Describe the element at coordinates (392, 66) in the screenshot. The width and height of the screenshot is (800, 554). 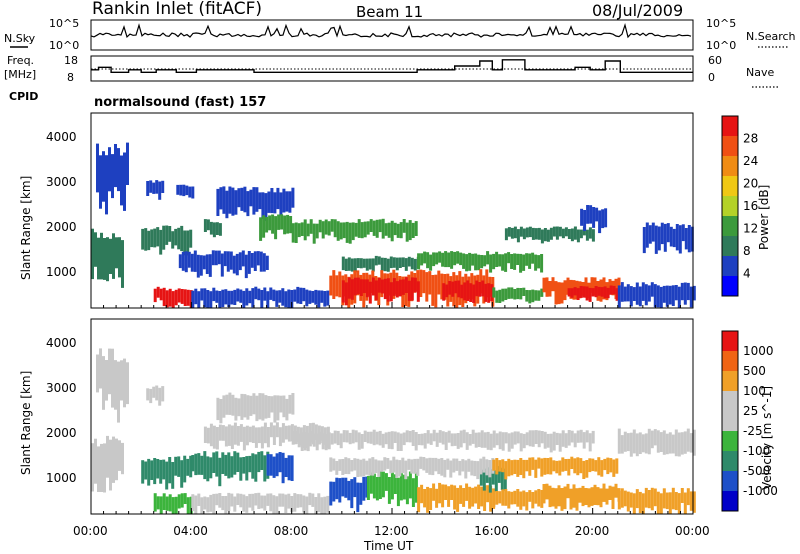
I see `freq-trace` at that location.